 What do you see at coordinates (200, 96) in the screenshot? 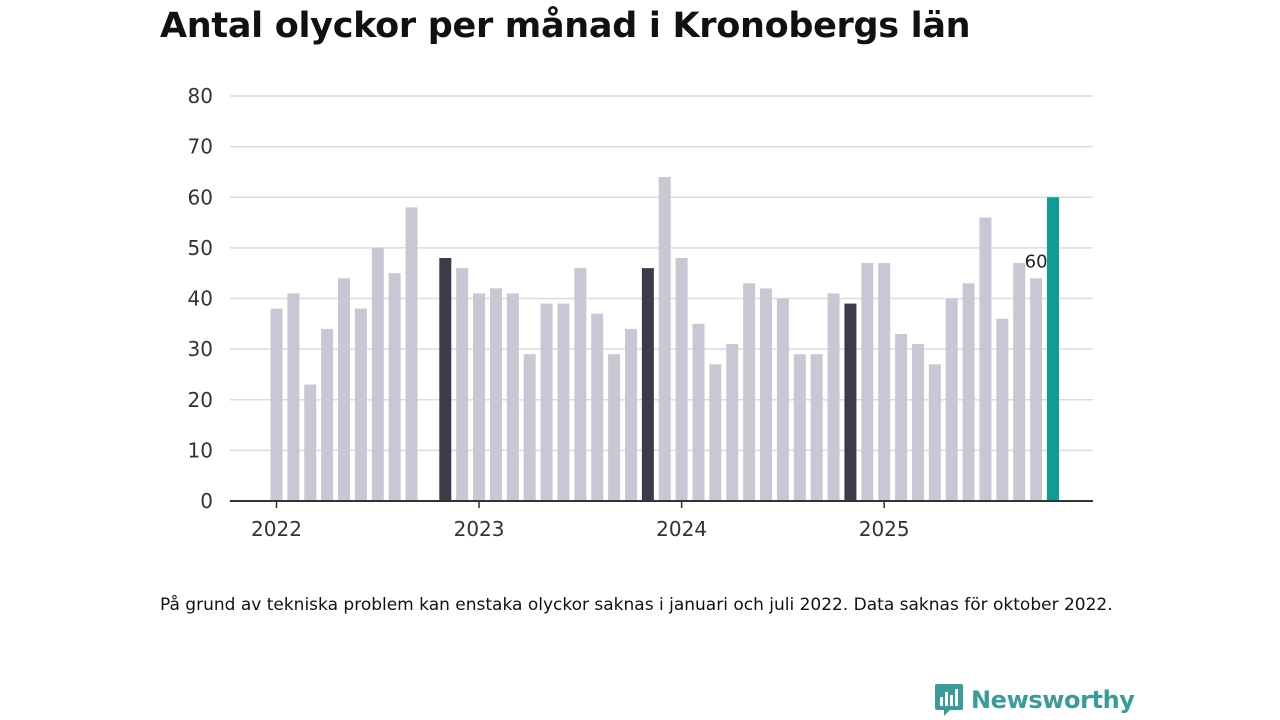
I see `y-tick-label: 80` at bounding box center [200, 96].